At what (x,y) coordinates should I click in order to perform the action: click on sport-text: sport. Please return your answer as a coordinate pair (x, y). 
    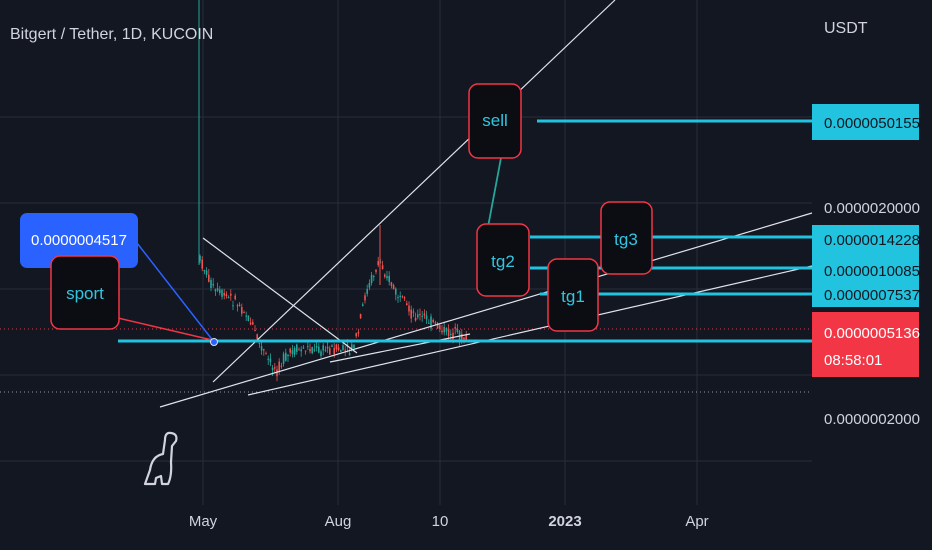
    Looking at the image, I should click on (85, 293).